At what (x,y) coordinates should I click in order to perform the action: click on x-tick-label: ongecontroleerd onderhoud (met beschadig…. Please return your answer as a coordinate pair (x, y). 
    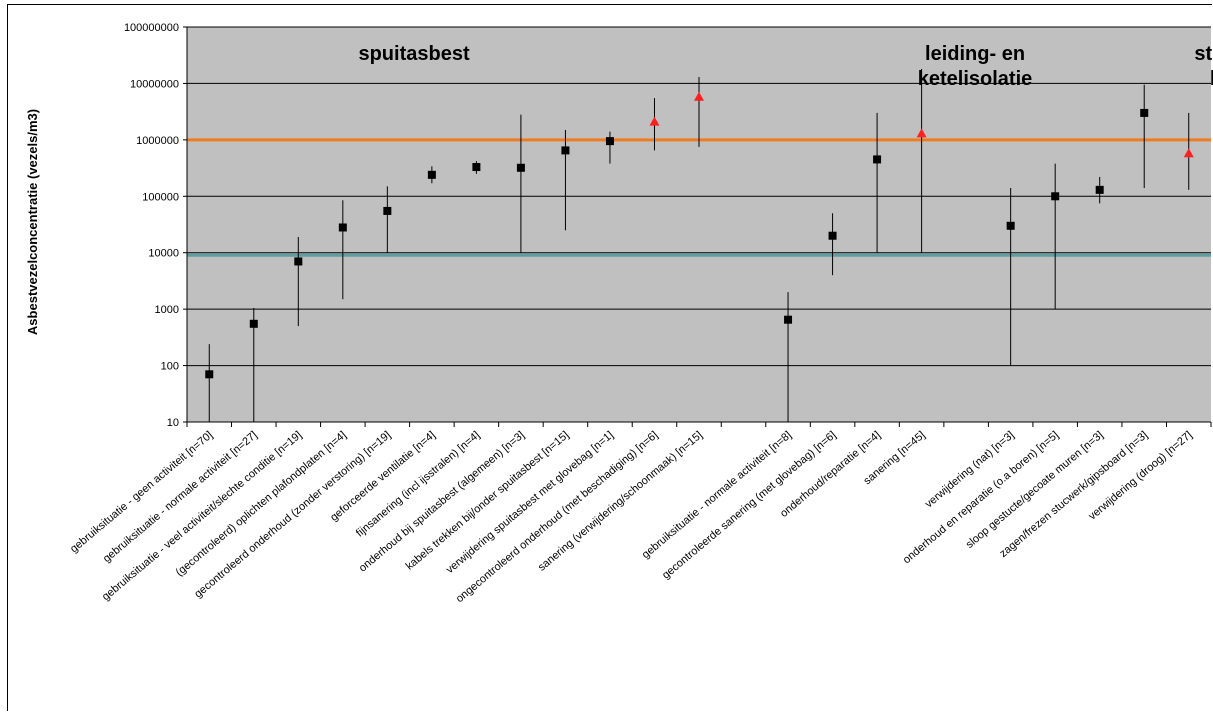
    Looking at the image, I should click on (557, 517).